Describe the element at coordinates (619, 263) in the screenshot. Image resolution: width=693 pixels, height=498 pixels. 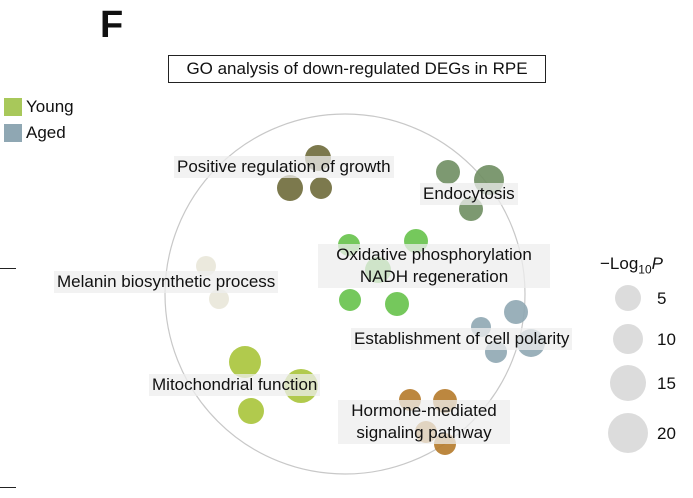
I see `size-legend-title-prefix: −Log` at that location.